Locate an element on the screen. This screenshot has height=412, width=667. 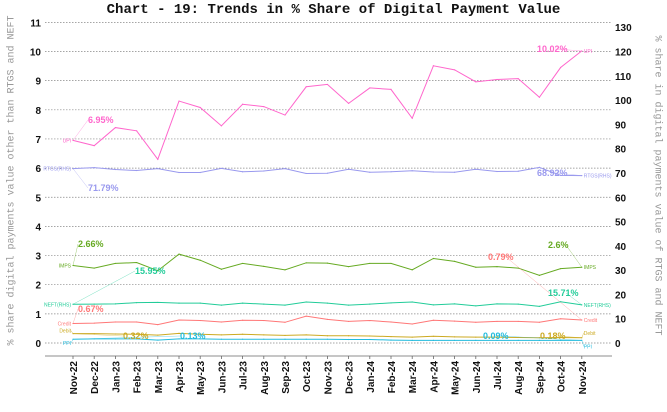
x-tick-label: Feb-23 is located at coordinates (138, 377).